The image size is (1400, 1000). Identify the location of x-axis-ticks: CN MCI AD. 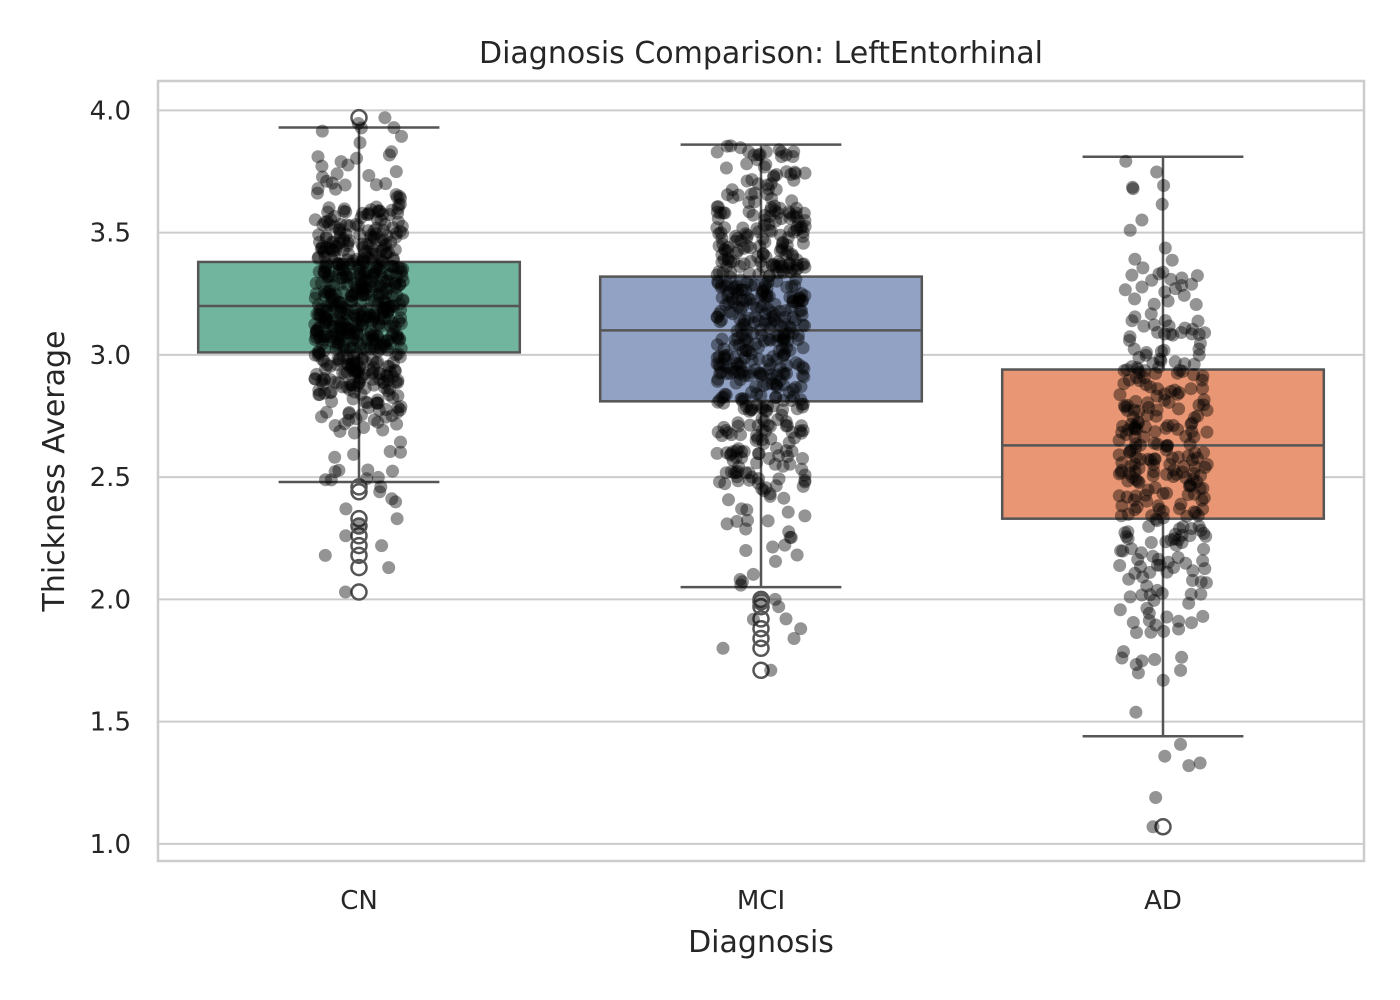
(761, 901).